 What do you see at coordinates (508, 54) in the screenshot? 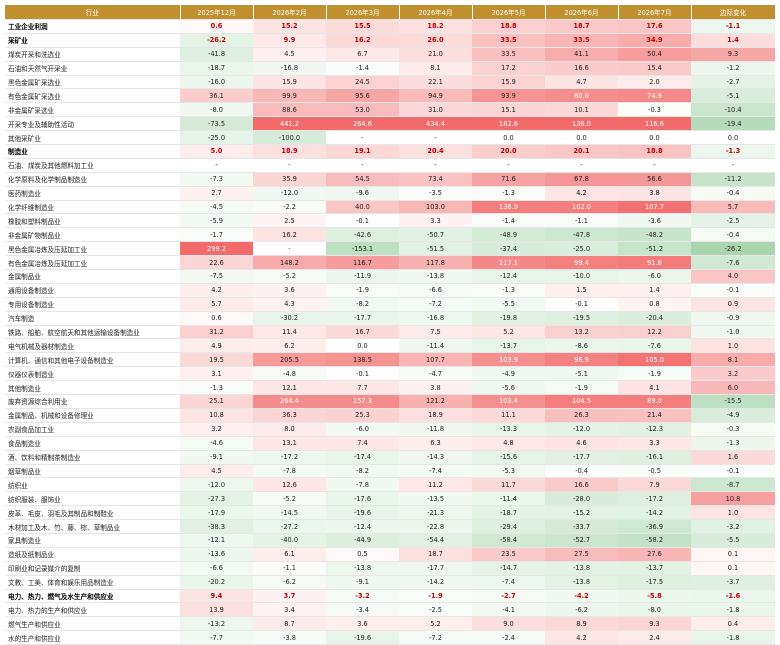
I see `cell: 33.5` at bounding box center [508, 54].